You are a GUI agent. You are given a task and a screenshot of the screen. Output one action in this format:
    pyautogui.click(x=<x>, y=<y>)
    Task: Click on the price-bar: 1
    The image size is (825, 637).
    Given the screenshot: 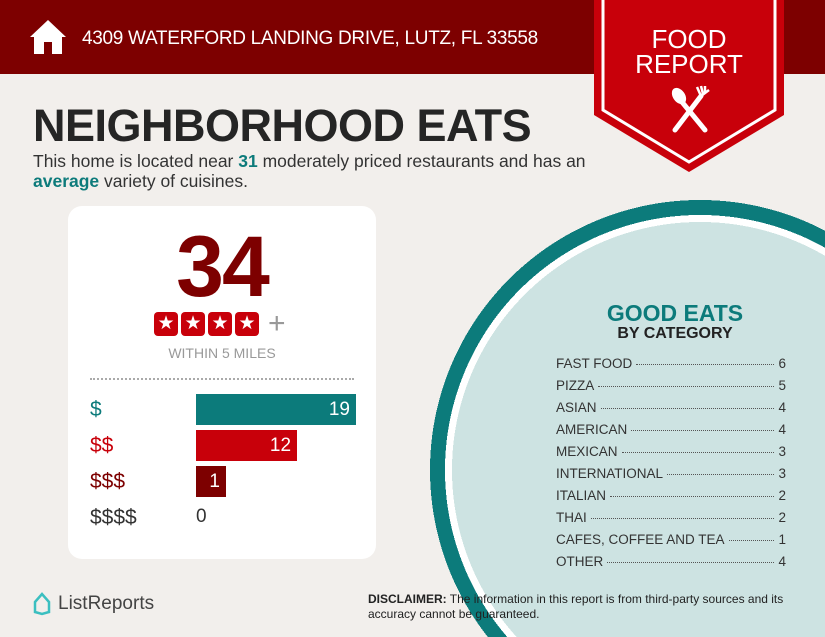 What is the action you would take?
    pyautogui.click(x=211, y=481)
    